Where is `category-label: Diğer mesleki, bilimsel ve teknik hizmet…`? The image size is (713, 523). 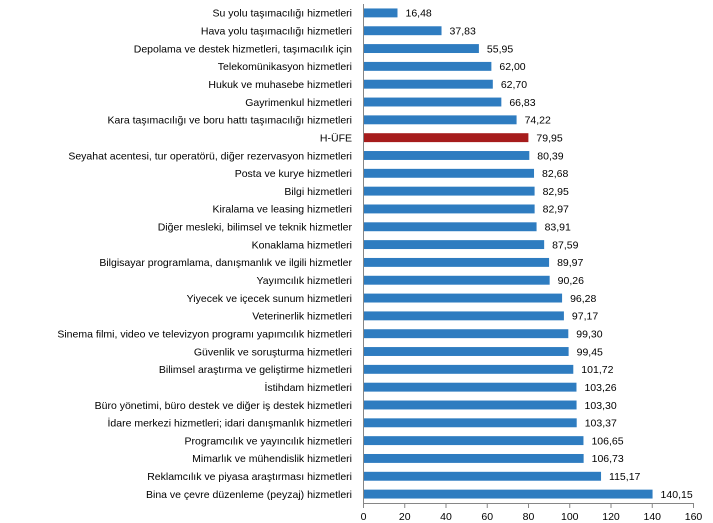 category-label: Diğer mesleki, bilimsel ve teknik hizmet… is located at coordinates (255, 228).